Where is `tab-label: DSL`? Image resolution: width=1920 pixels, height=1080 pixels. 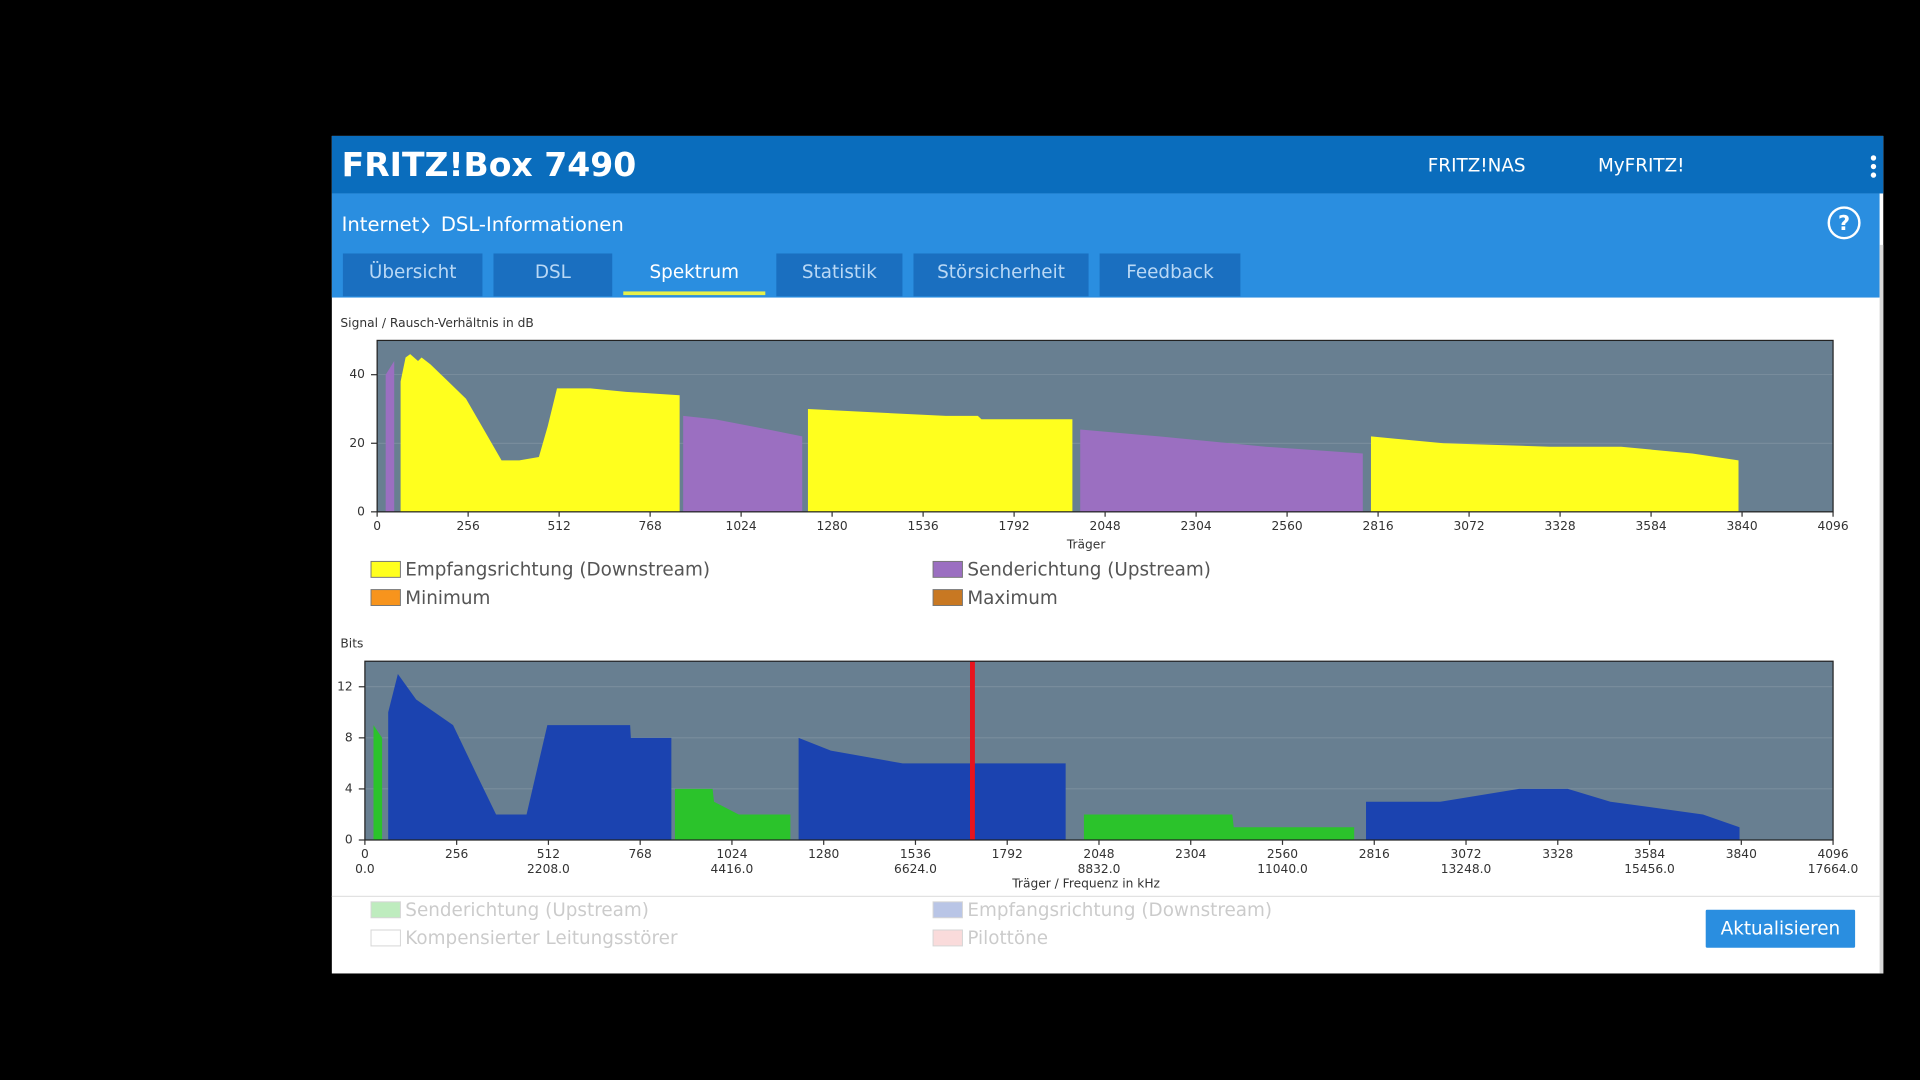
tab-label: DSL is located at coordinates (553, 272).